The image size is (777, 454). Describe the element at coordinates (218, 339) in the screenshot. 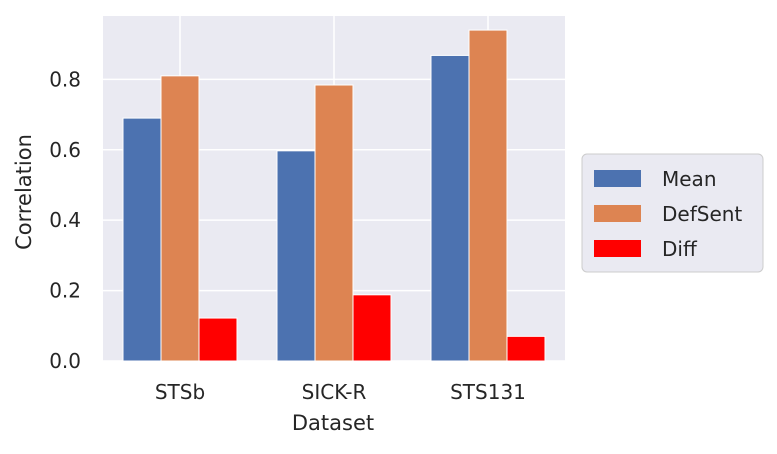

I see `bar-diff-stsb` at that location.